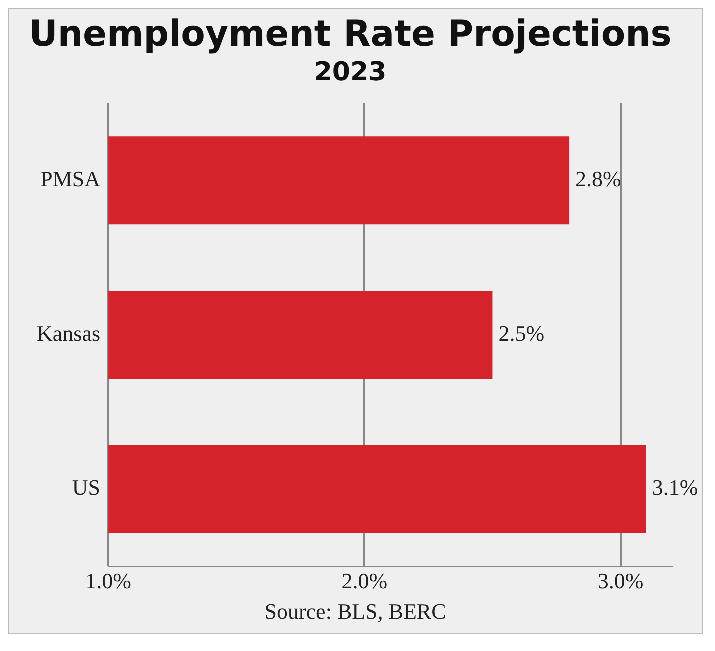 Image resolution: width=715 pixels, height=651 pixels. I want to click on y-tick-label: PMSA, so click(70, 179).